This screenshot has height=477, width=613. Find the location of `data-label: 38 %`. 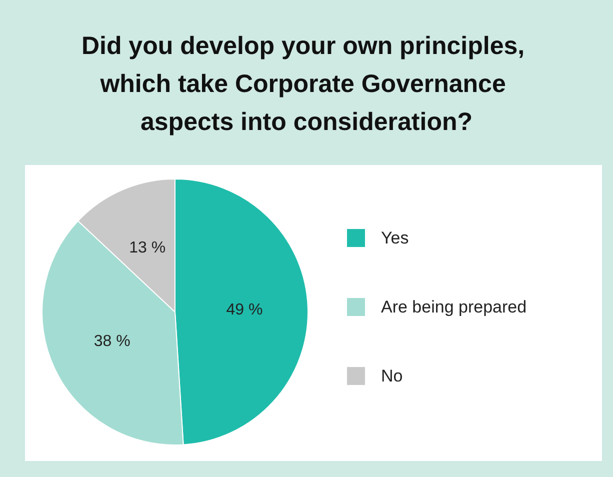

data-label: 38 % is located at coordinates (112, 341).